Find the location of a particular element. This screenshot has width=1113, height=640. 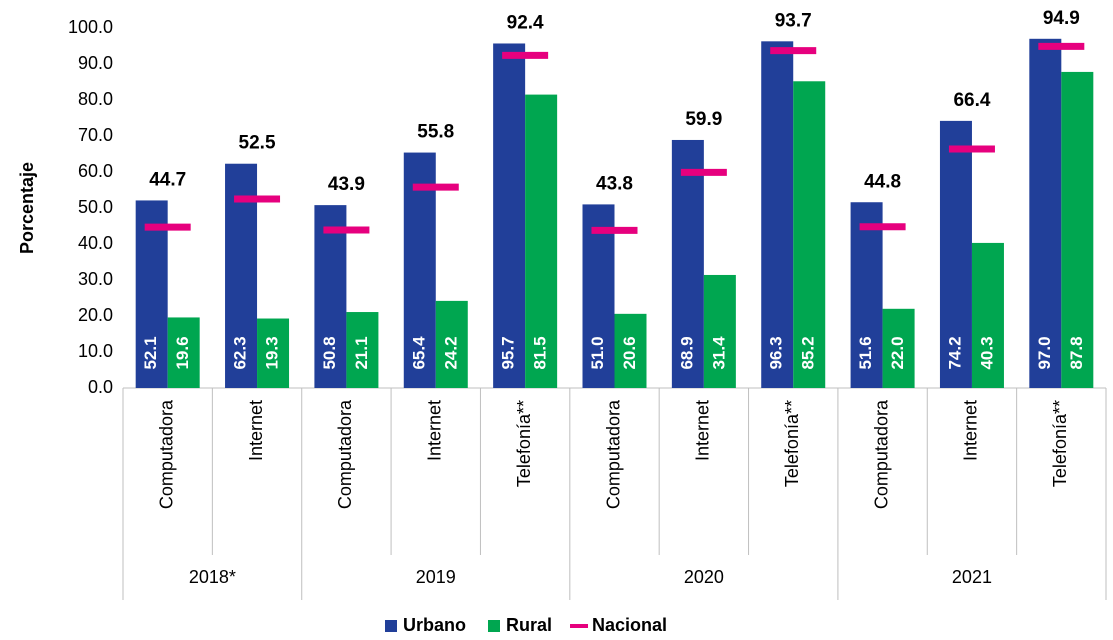

value-label: 21.1 is located at coordinates (361, 352).